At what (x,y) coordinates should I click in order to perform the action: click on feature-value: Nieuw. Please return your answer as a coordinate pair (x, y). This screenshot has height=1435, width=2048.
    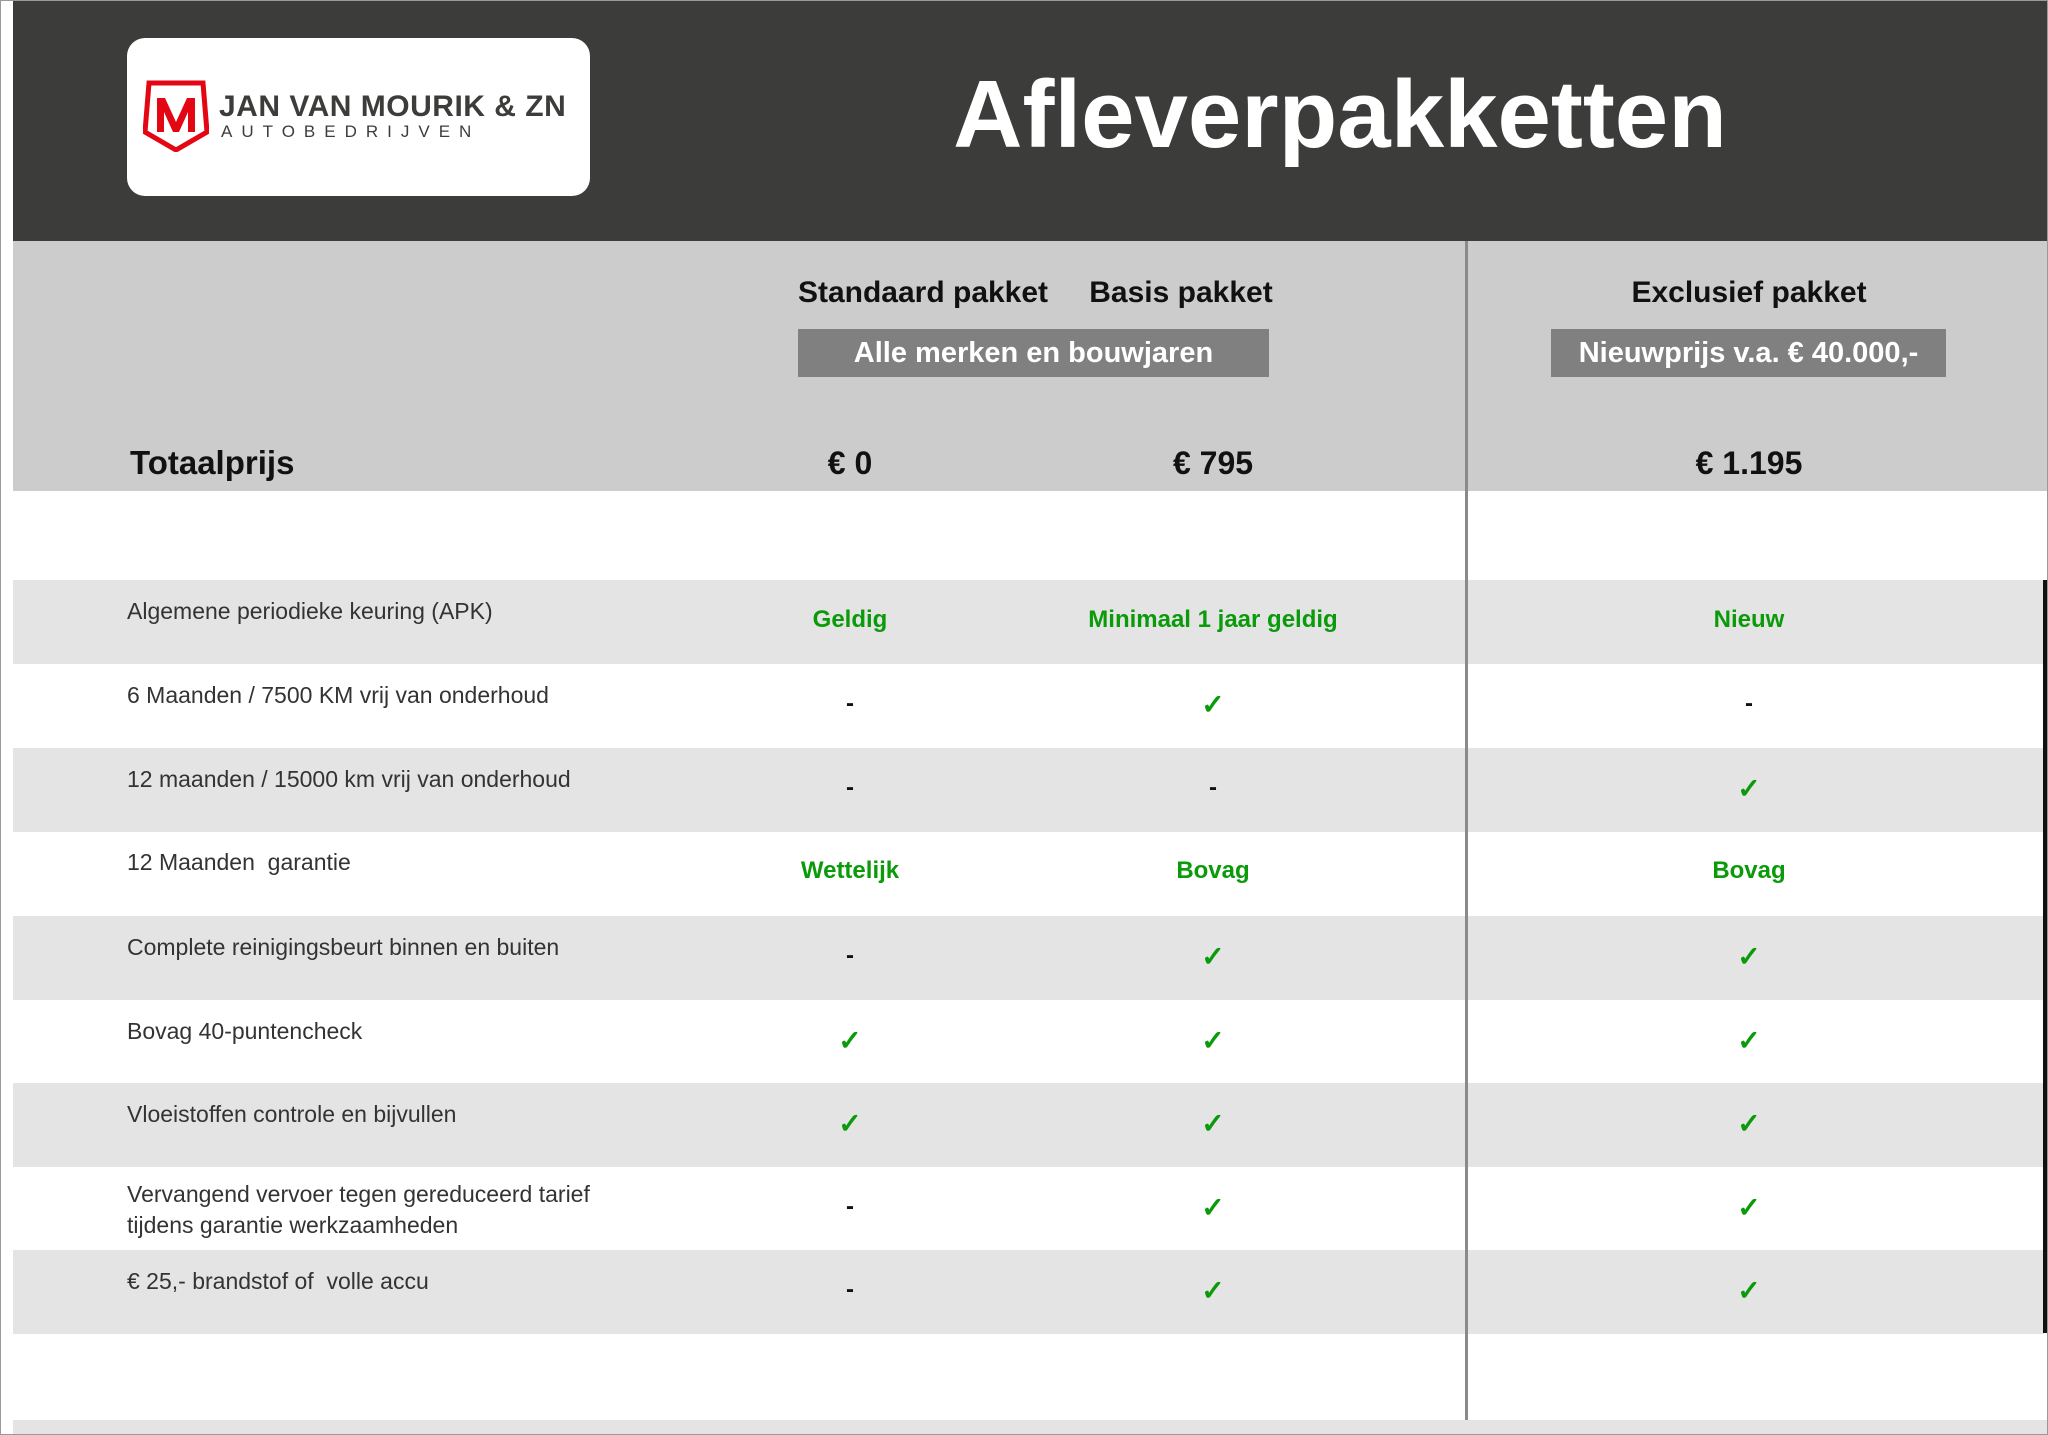
    Looking at the image, I should click on (1749, 619).